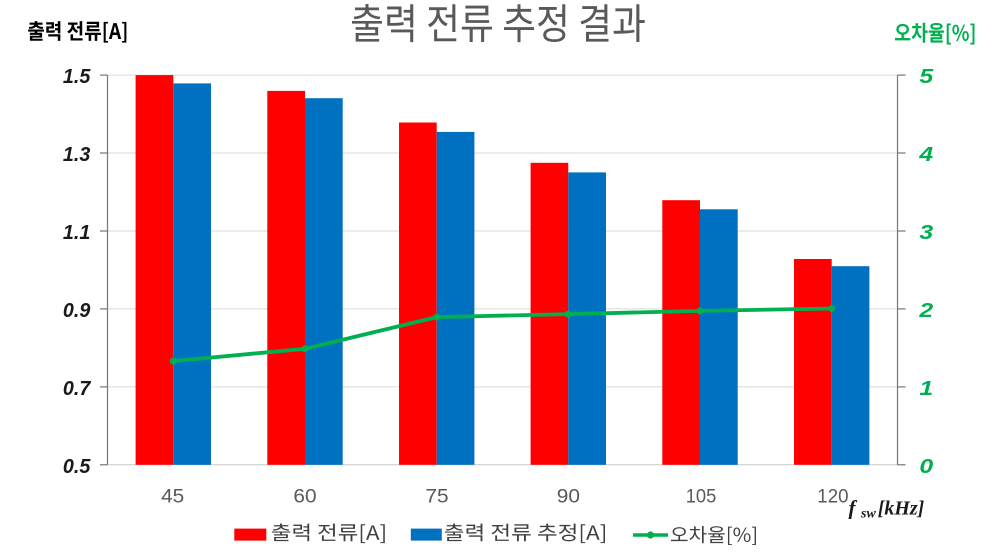 The height and width of the screenshot is (559, 998). What do you see at coordinates (701, 496) in the screenshot?
I see `svg-text: 105` at bounding box center [701, 496].